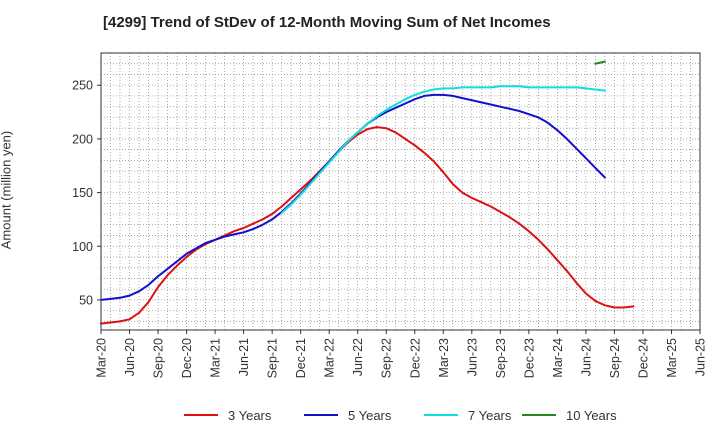 This screenshot has height=440, width=720. I want to click on x-tick-label: Sep-21, so click(273, 358).